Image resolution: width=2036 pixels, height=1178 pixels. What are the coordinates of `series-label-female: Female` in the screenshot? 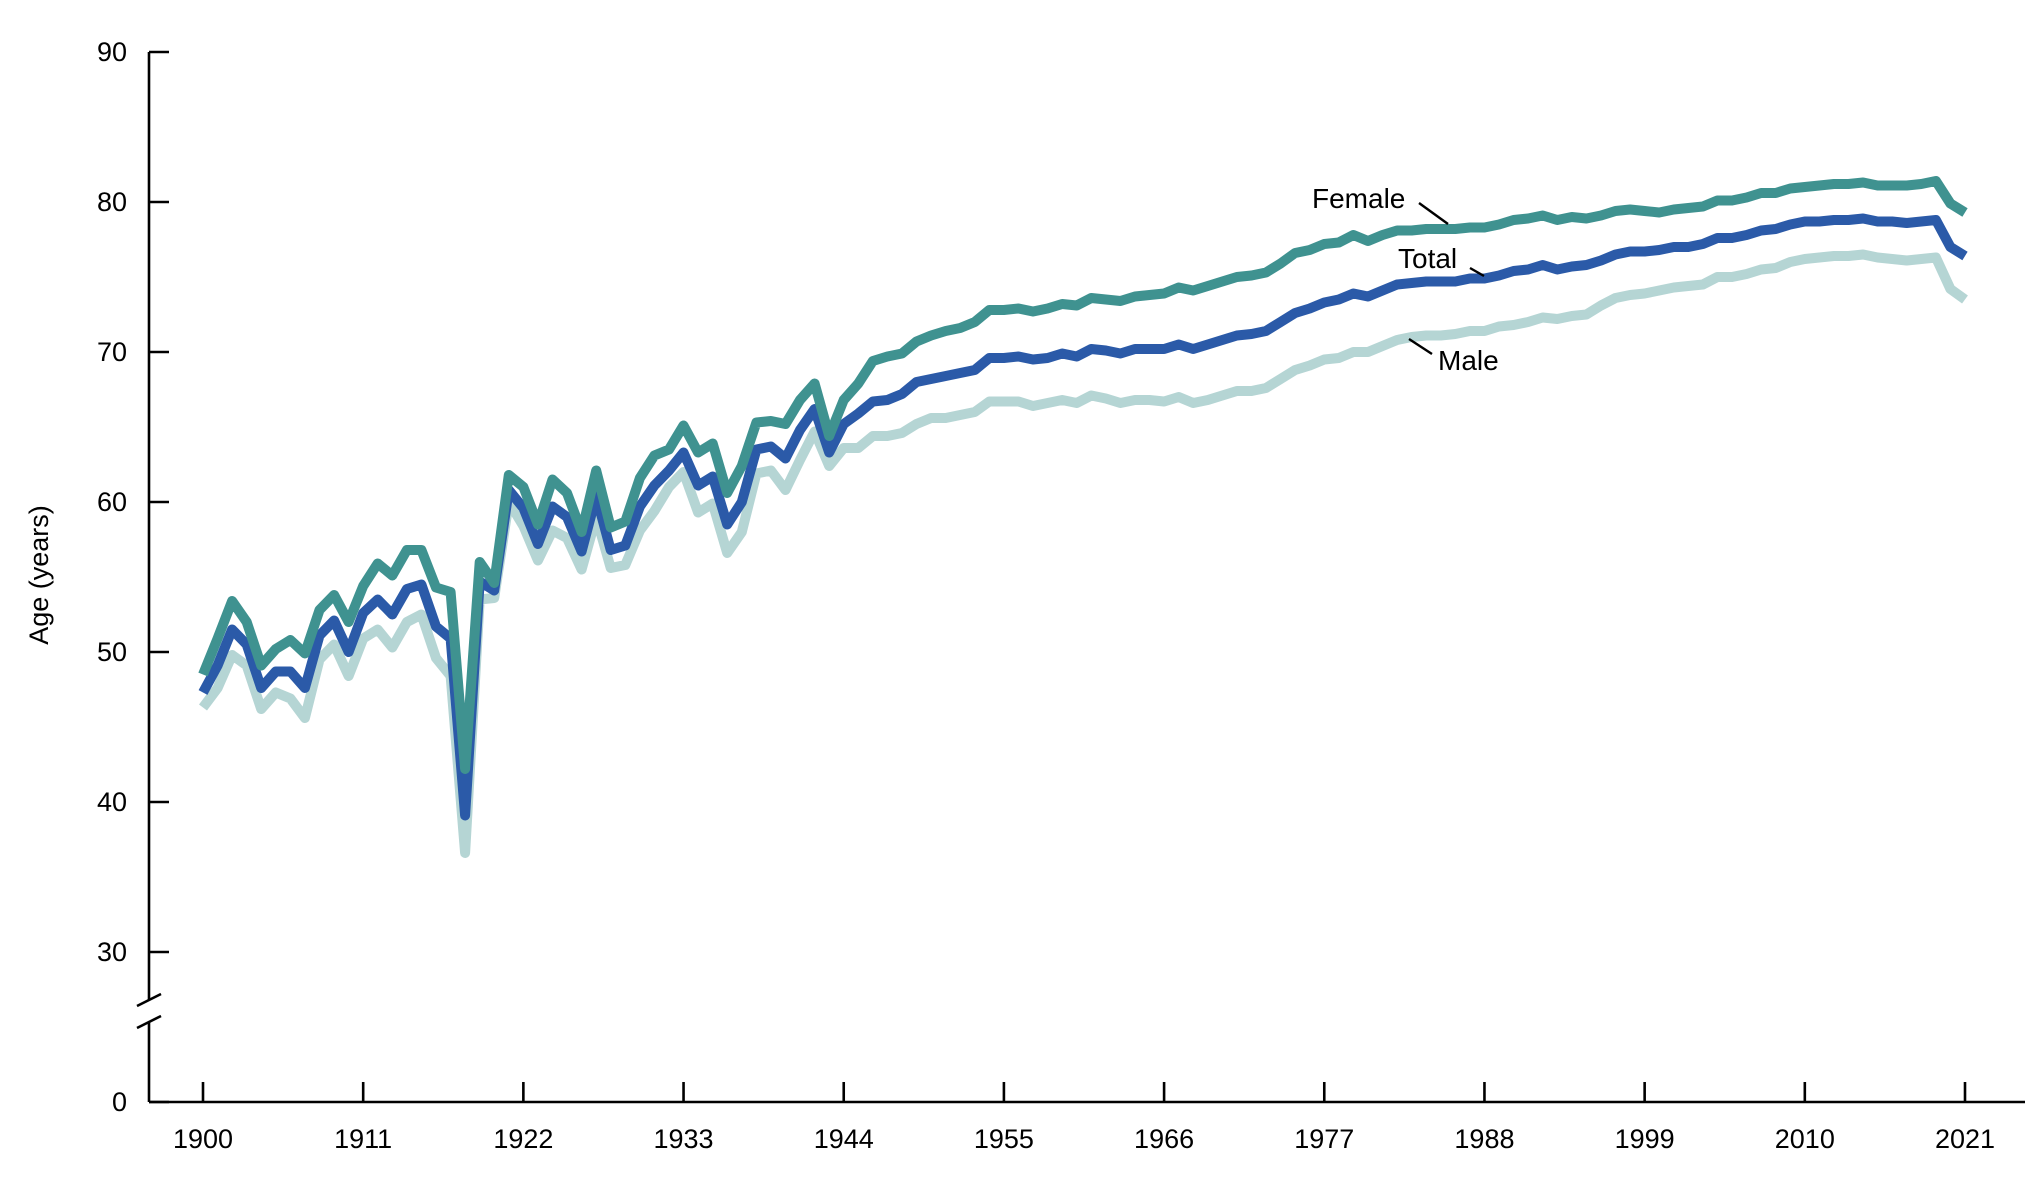 It's located at (1358, 198).